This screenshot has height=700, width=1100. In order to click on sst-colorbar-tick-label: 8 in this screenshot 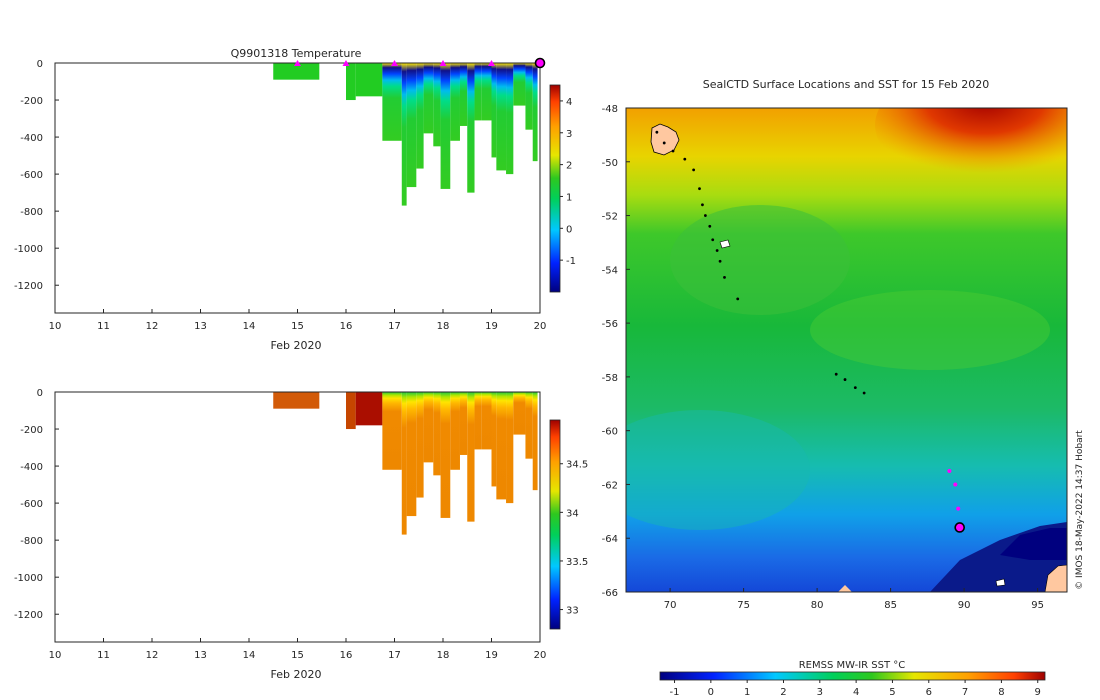, I will do `click(1001, 692)`.